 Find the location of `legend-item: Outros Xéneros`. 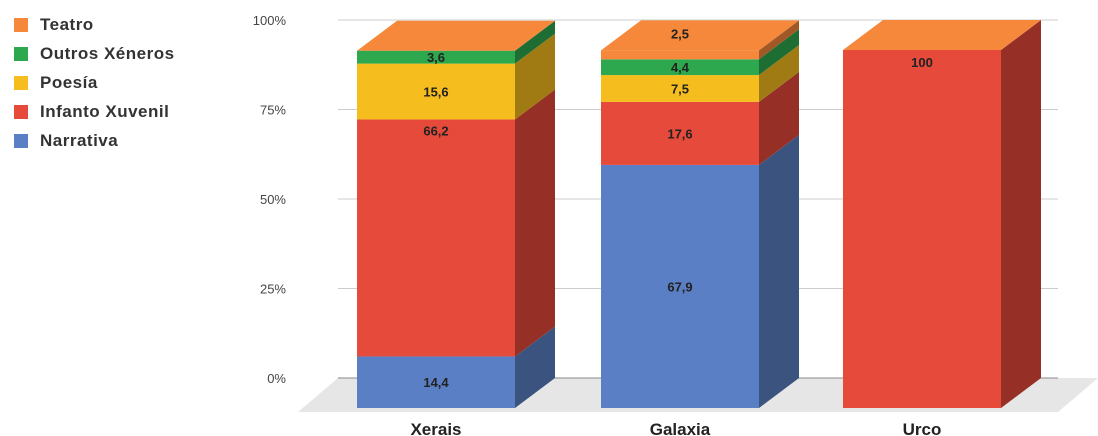

legend-item: Outros Xéneros is located at coordinates (94, 53).